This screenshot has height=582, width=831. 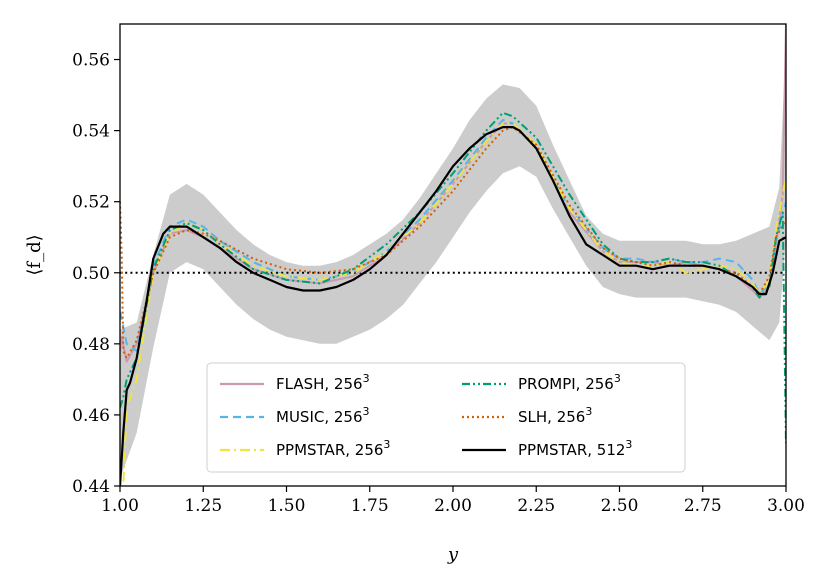 I want to click on x-tick-label: 1.25, so click(x=203, y=506).